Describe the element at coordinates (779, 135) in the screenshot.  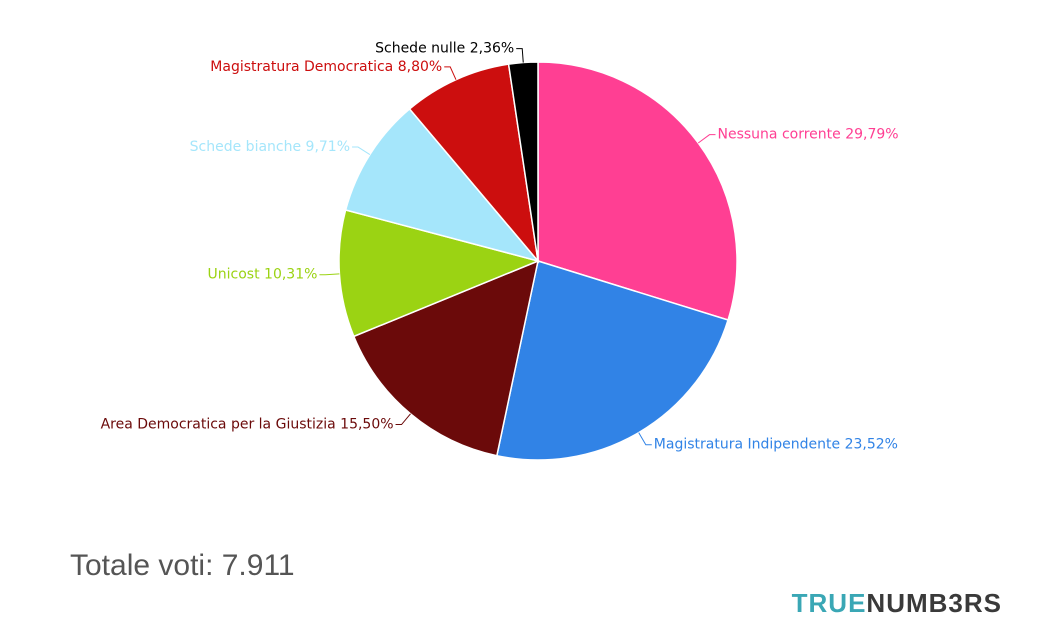
I see `category-name: Nessuna corrente` at that location.